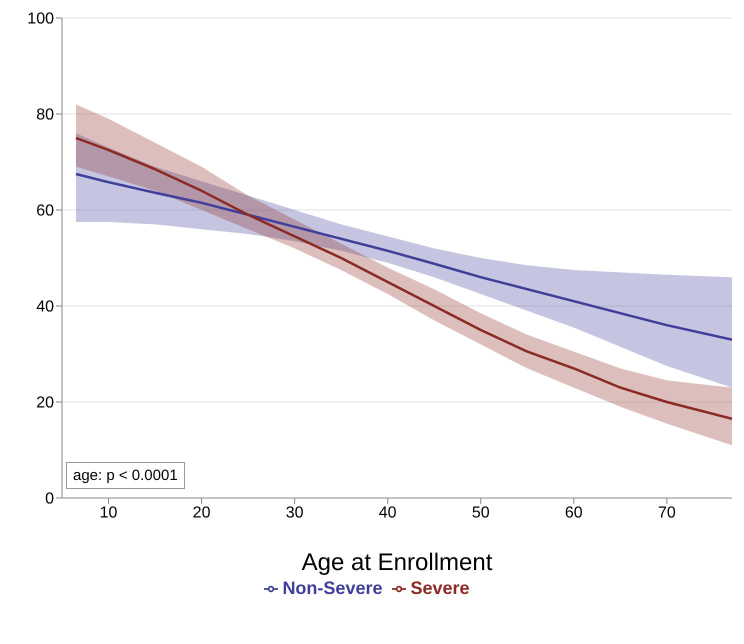  What do you see at coordinates (440, 588) in the screenshot?
I see `legend-label: Severe` at bounding box center [440, 588].